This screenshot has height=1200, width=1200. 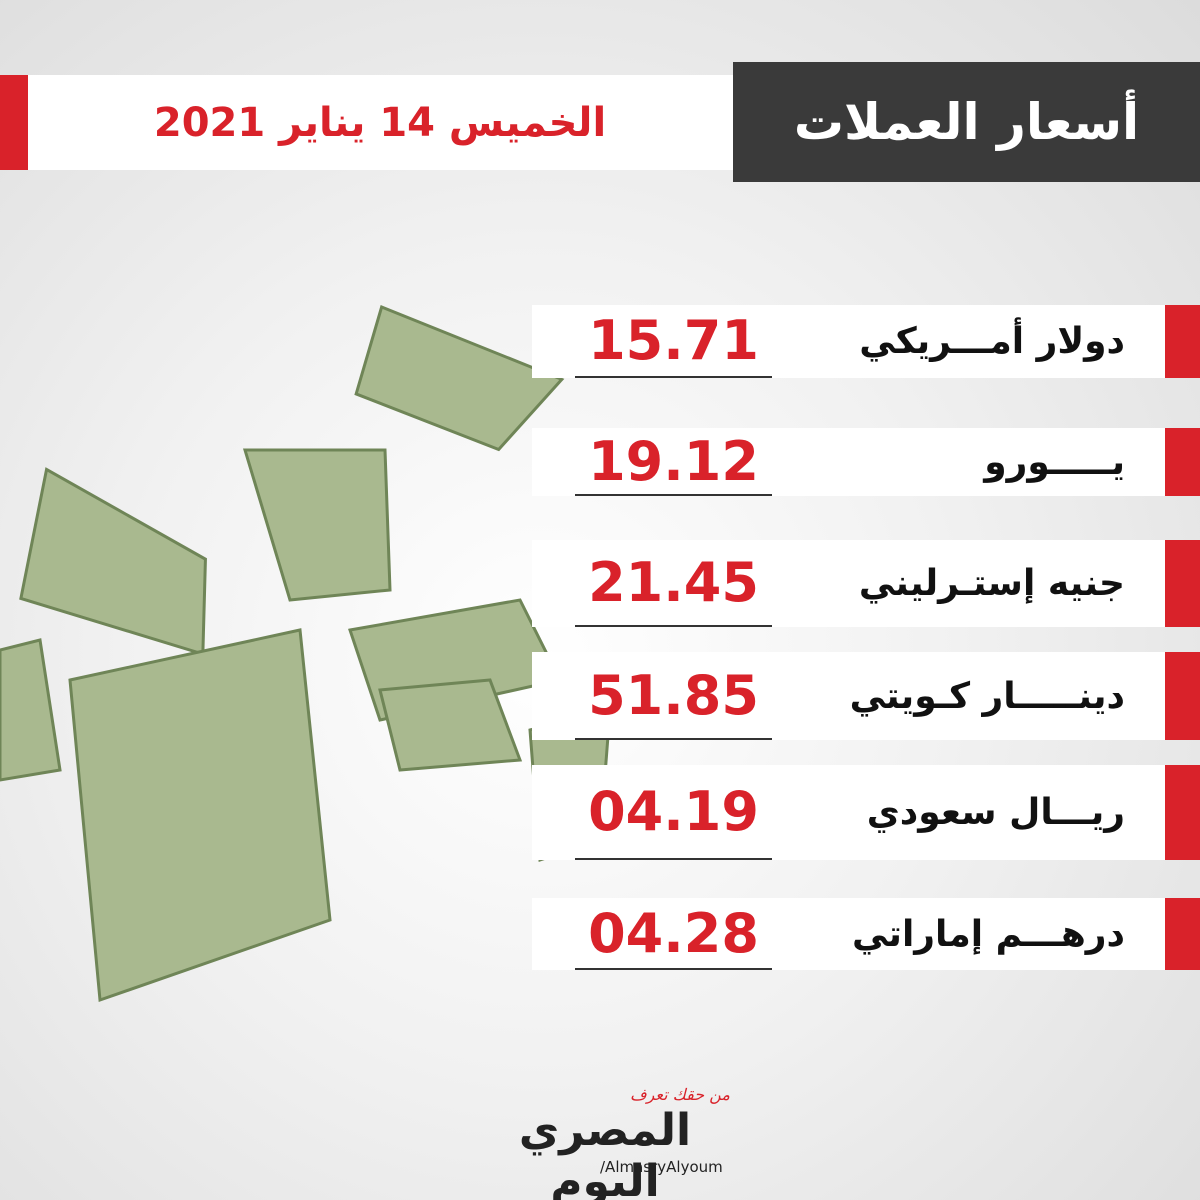 What do you see at coordinates (661, 1167) in the screenshot?
I see `social-handle: /AlmasryAlyoum` at bounding box center [661, 1167].